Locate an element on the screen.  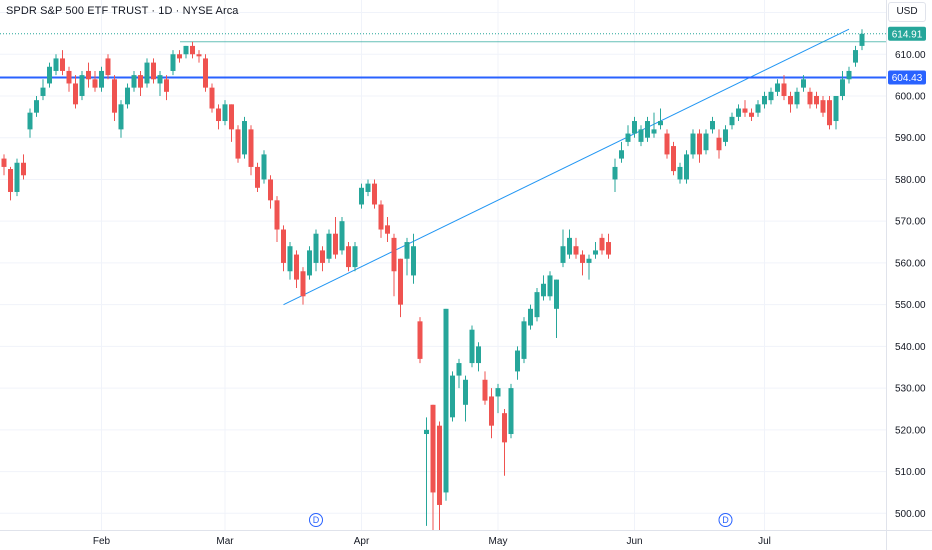
x-tick-label: Mar is located at coordinates (225, 541).